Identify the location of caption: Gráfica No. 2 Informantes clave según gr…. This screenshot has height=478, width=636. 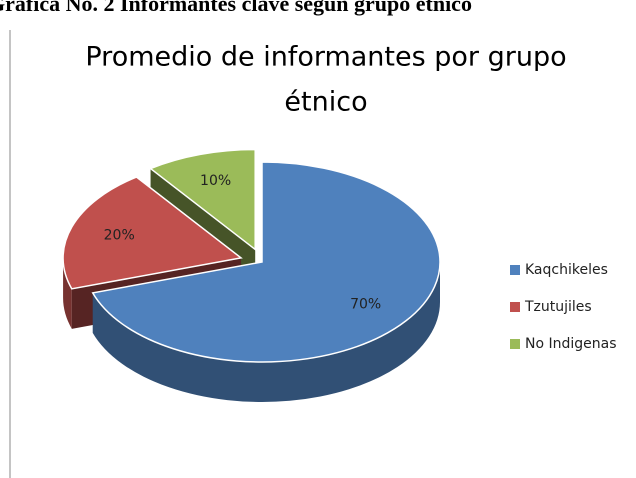
(236, 8).